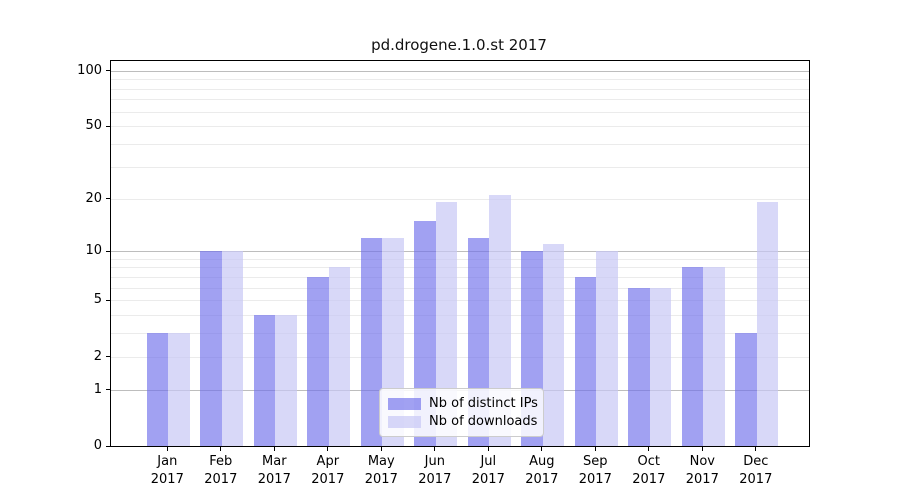  I want to click on legend: Nb of distinct IPs Nb of downloads, so click(461, 412).